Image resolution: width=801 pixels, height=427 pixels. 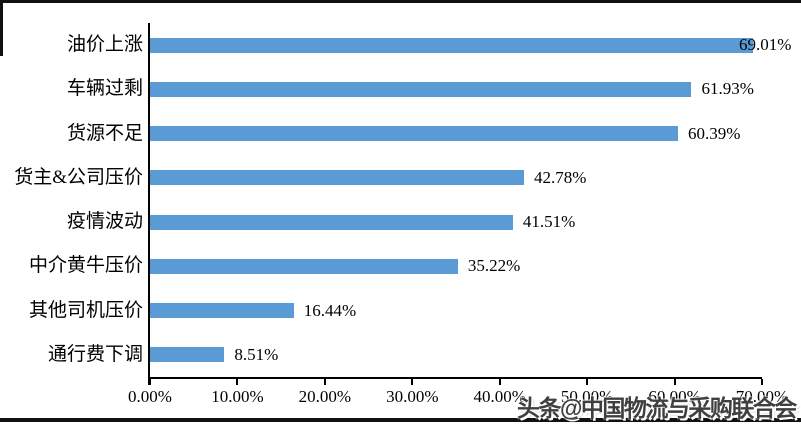 I want to click on x-tick-label: 20.00%, so click(x=325, y=396).